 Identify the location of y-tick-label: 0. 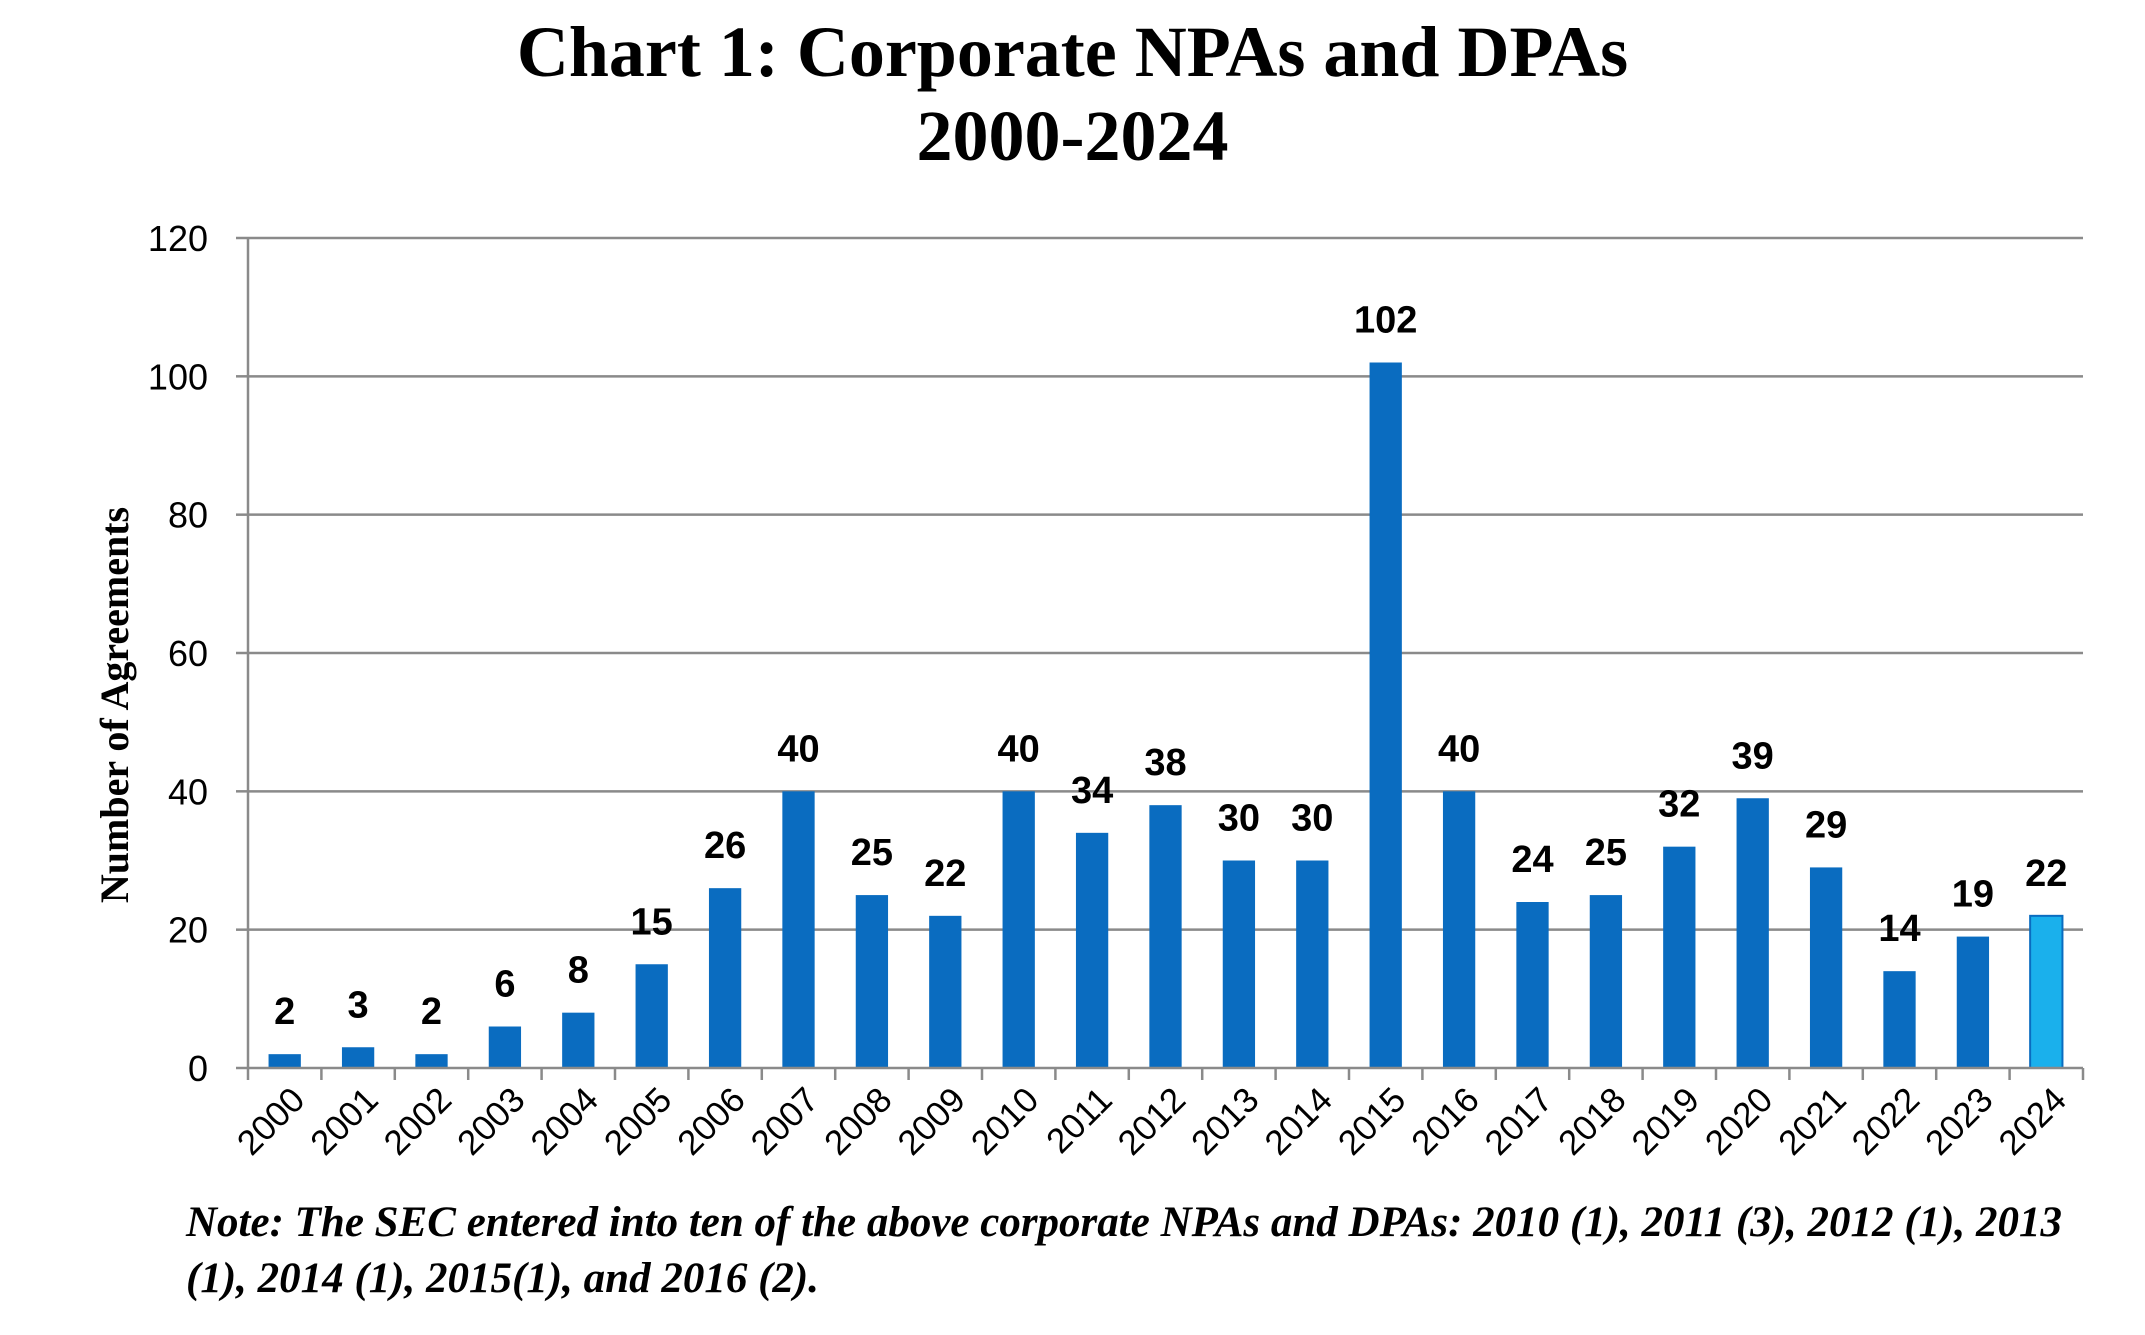
(198, 1068).